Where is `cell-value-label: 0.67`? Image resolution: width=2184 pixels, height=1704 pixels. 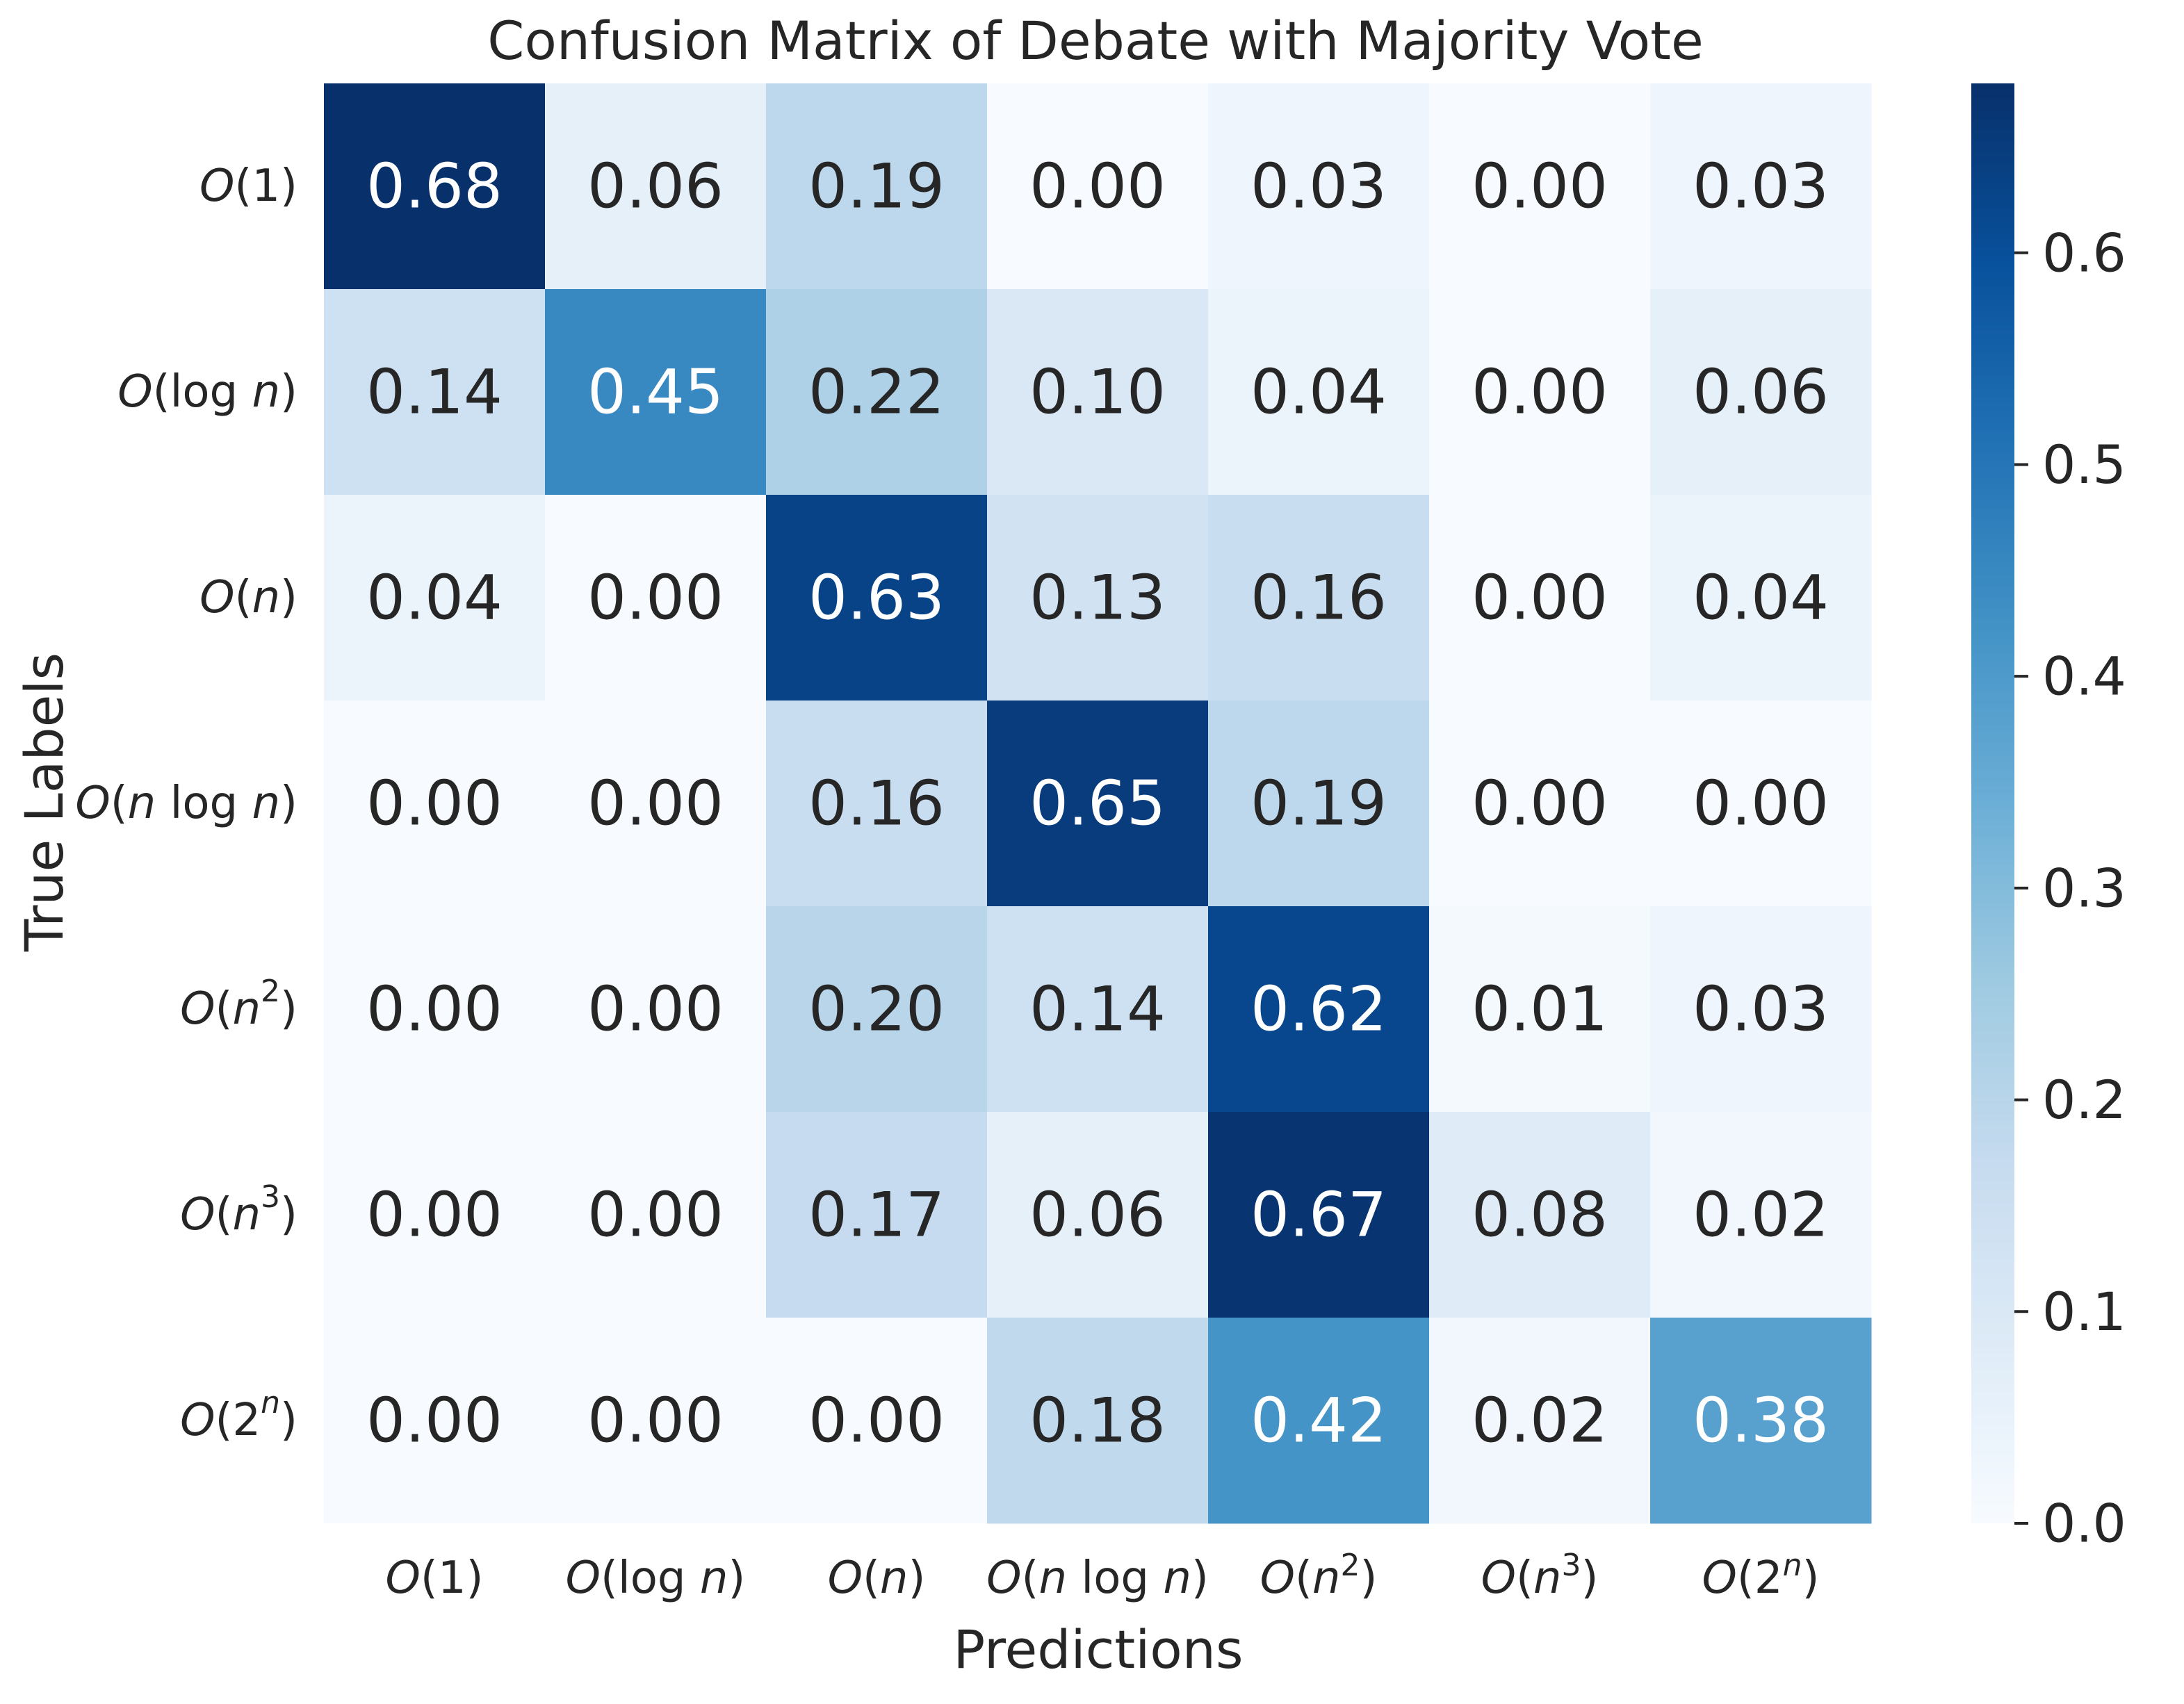
cell-value-label: 0.67 is located at coordinates (1318, 1215).